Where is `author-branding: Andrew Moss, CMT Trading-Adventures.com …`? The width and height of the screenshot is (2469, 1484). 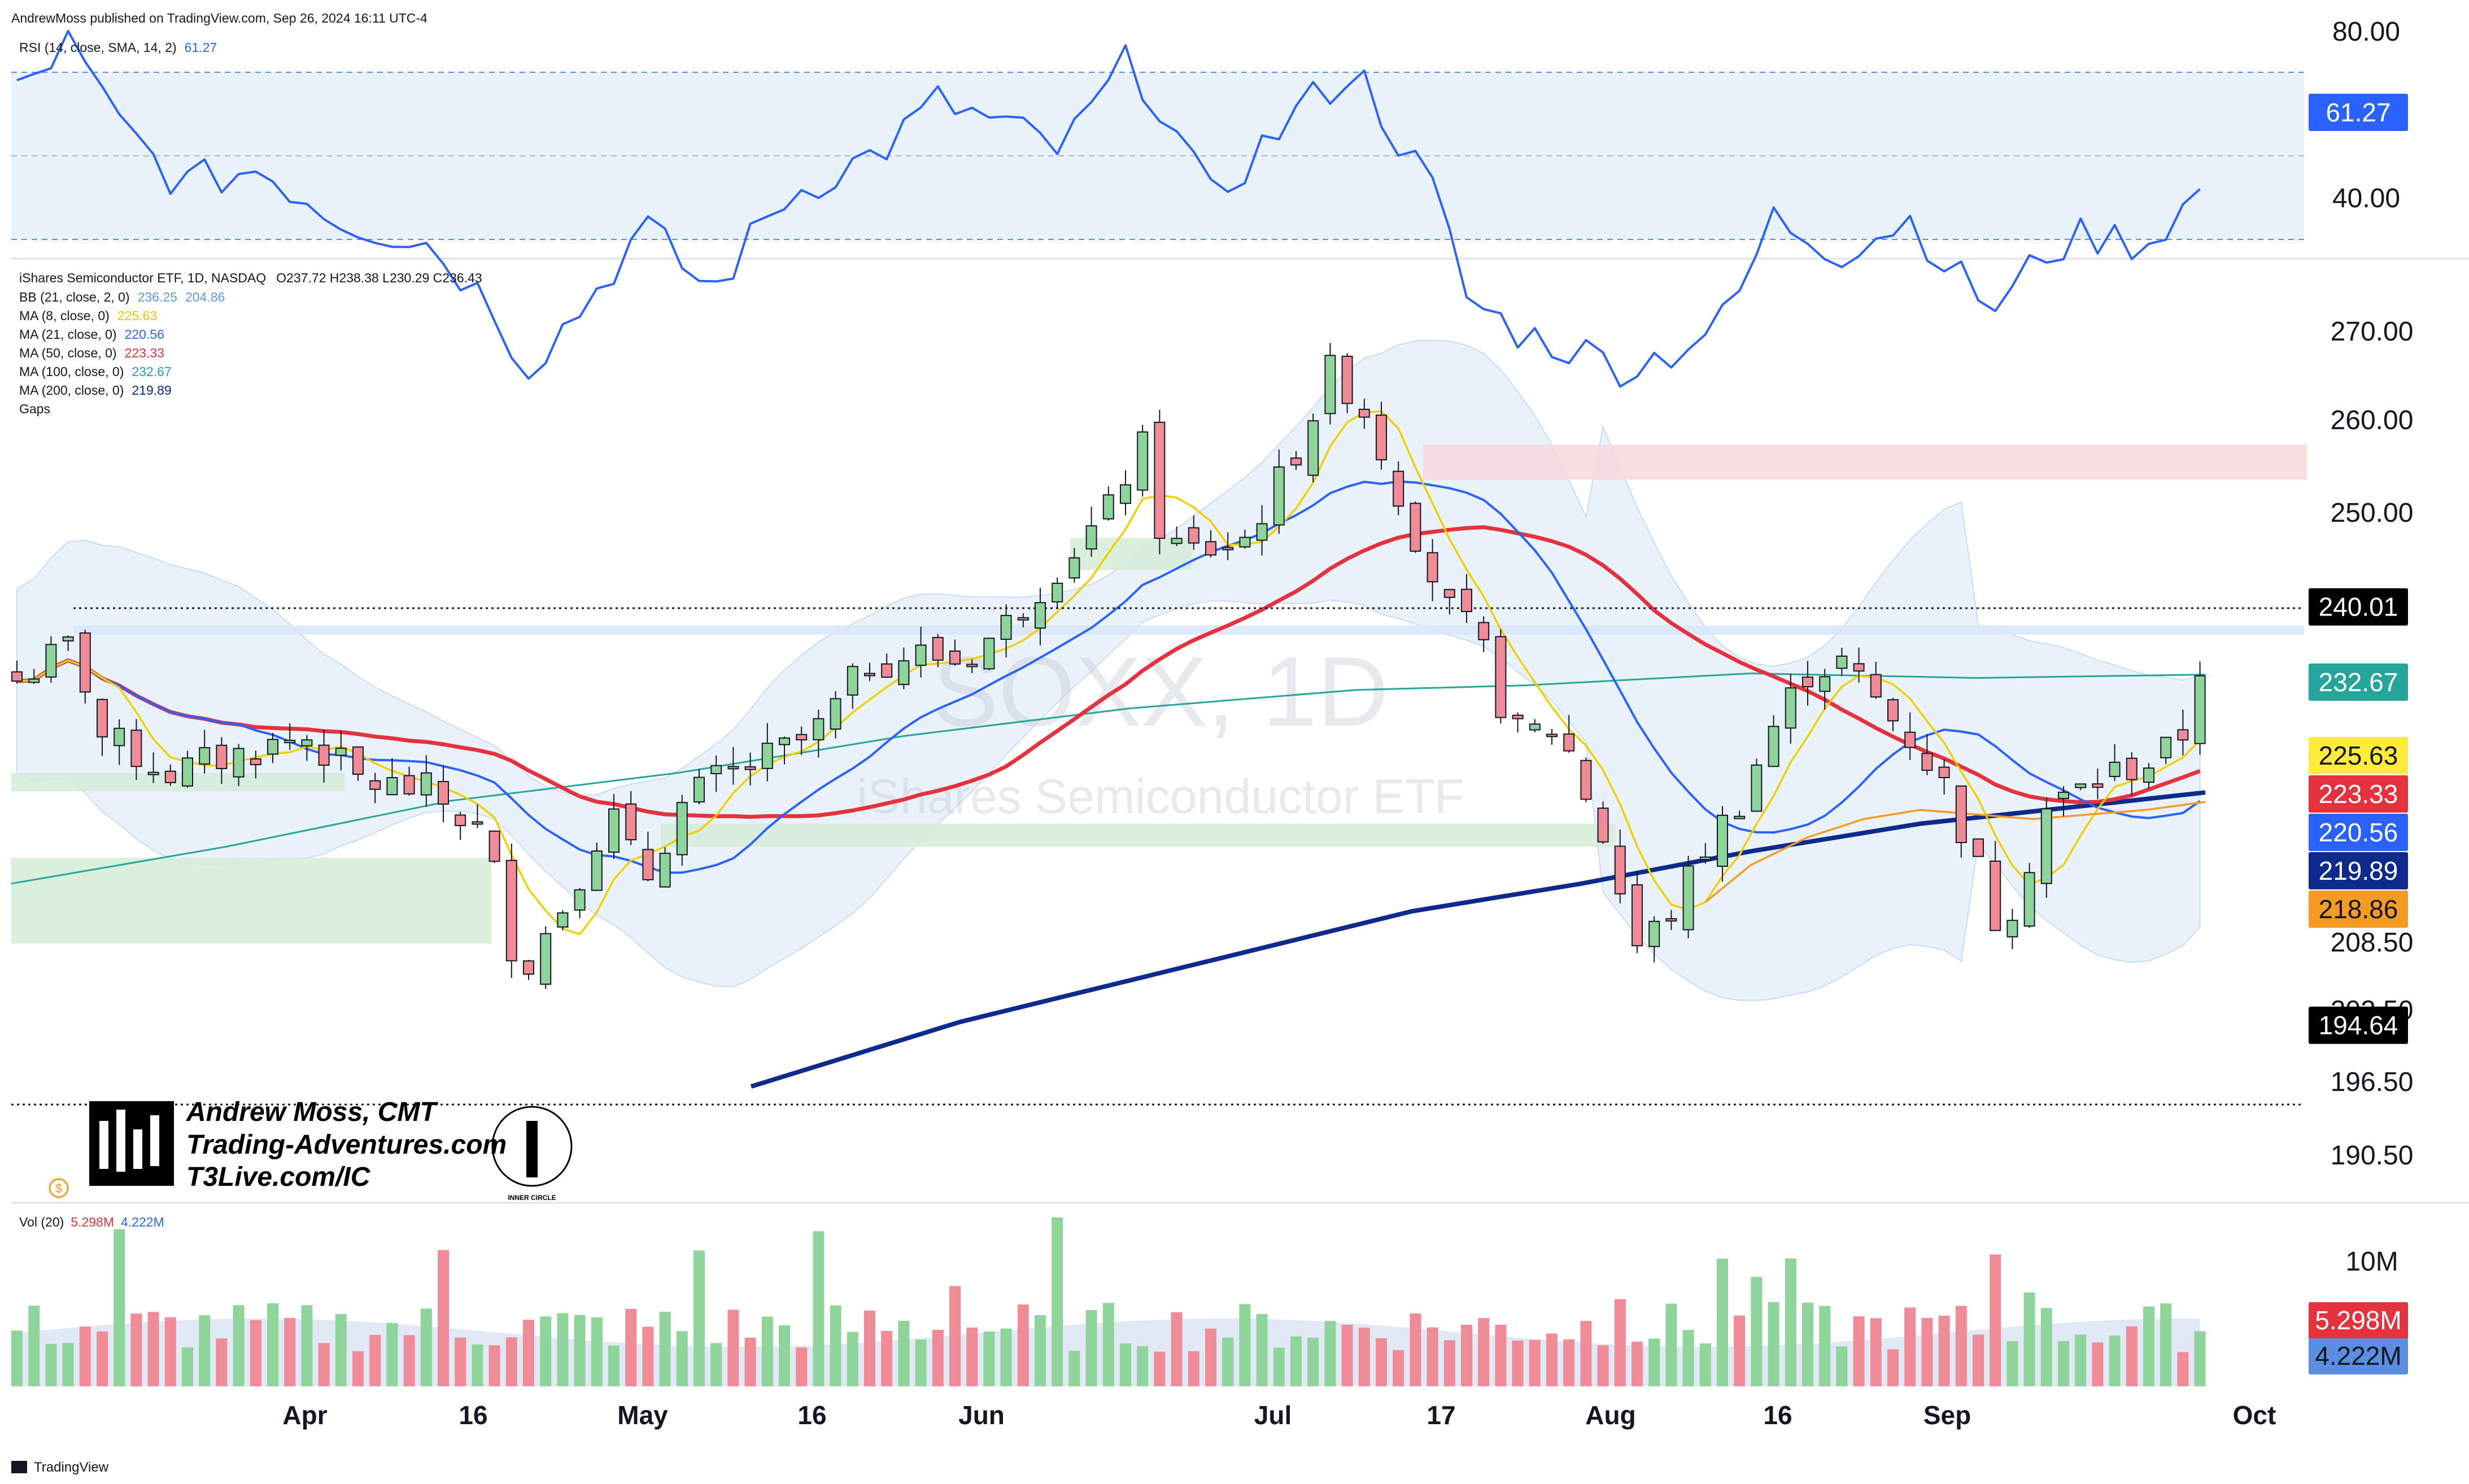
author-branding: Andrew Moss, CMT Trading-Adventures.com … is located at coordinates (311, 1149).